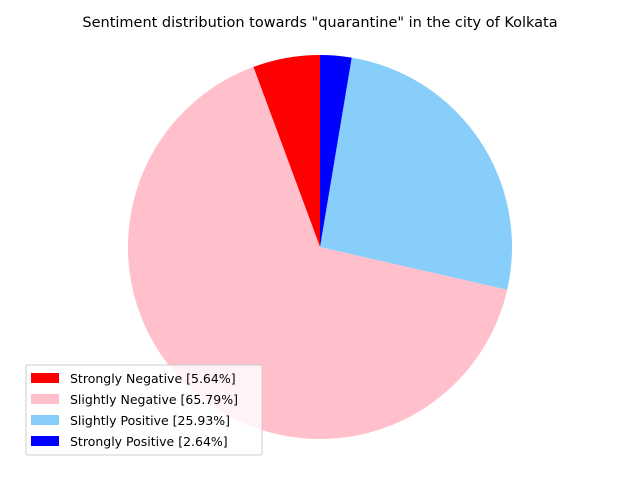  I want to click on legend-swatch-slightly-negative, so click(45, 399).